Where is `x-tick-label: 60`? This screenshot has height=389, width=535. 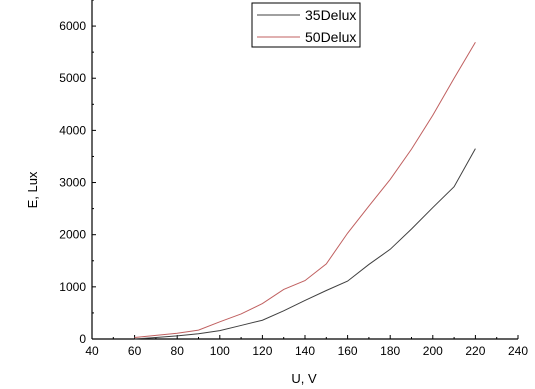 x-tick-label: 60 is located at coordinates (135, 351).